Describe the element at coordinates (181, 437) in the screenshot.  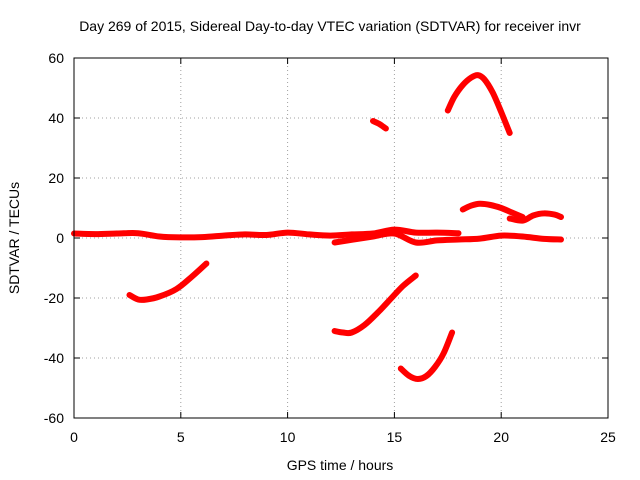
I see `x-tick-label: 5` at that location.